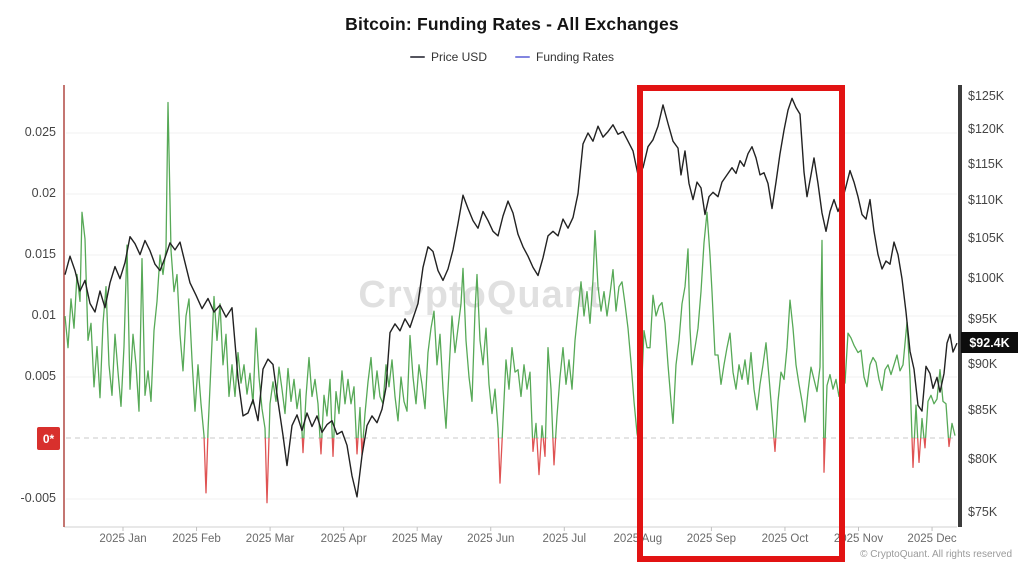 Image resolution: width=1024 pixels, height=576 pixels. What do you see at coordinates (983, 459) in the screenshot?
I see `y-right-tick-label: $80K` at bounding box center [983, 459].